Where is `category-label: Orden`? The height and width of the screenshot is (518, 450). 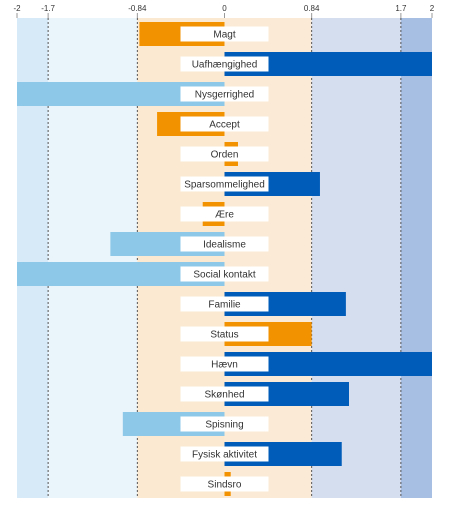 category-label: Orden is located at coordinates (224, 154).